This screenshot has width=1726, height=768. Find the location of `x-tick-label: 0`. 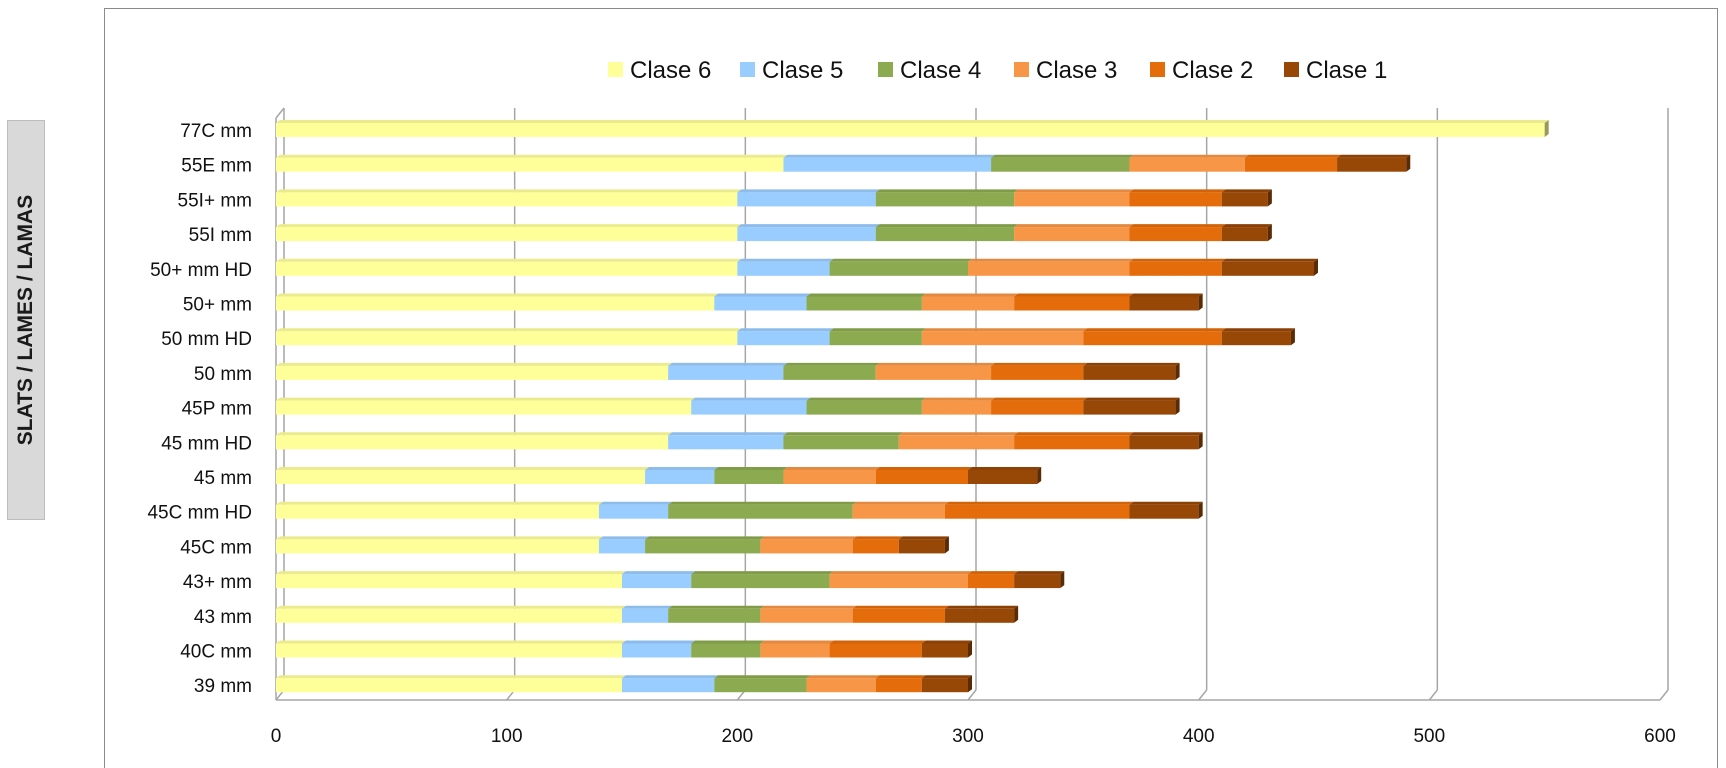

x-tick-label: 0 is located at coordinates (276, 736).